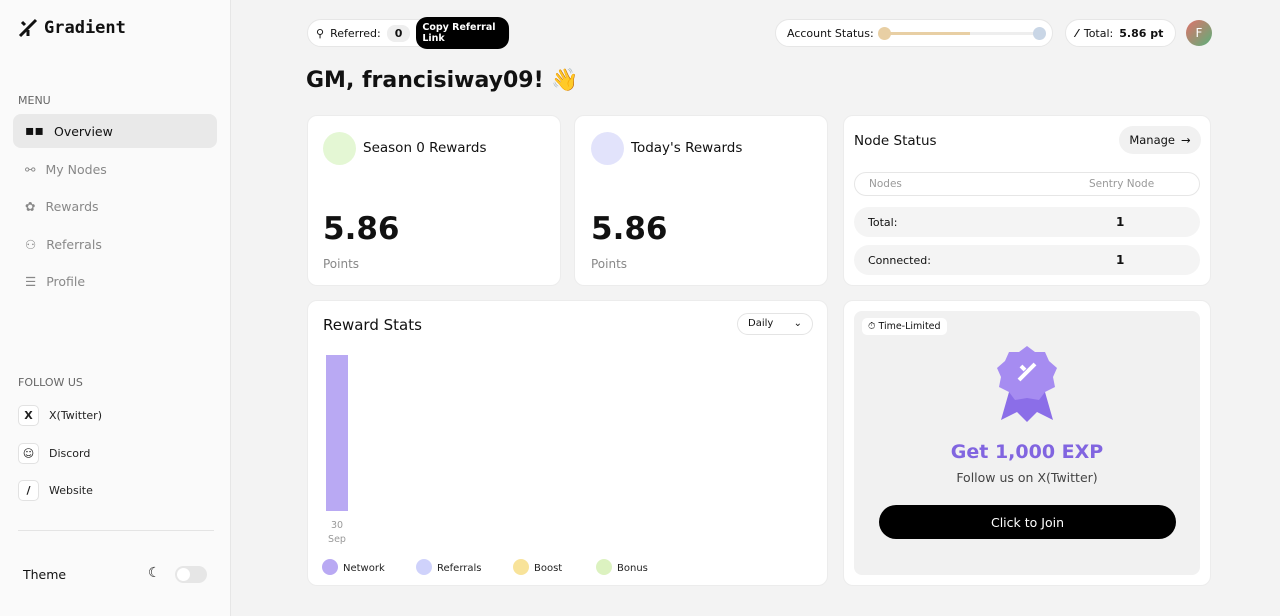 This screenshot has height=616, width=1280. Describe the element at coordinates (50, 382) in the screenshot. I see `follow-title: FOLLOW US` at that location.